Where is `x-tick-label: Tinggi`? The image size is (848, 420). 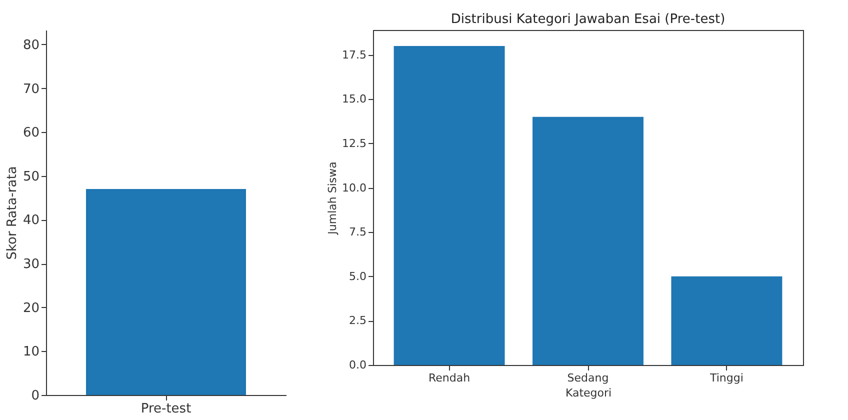
x-tick-label: Tinggi is located at coordinates (726, 378).